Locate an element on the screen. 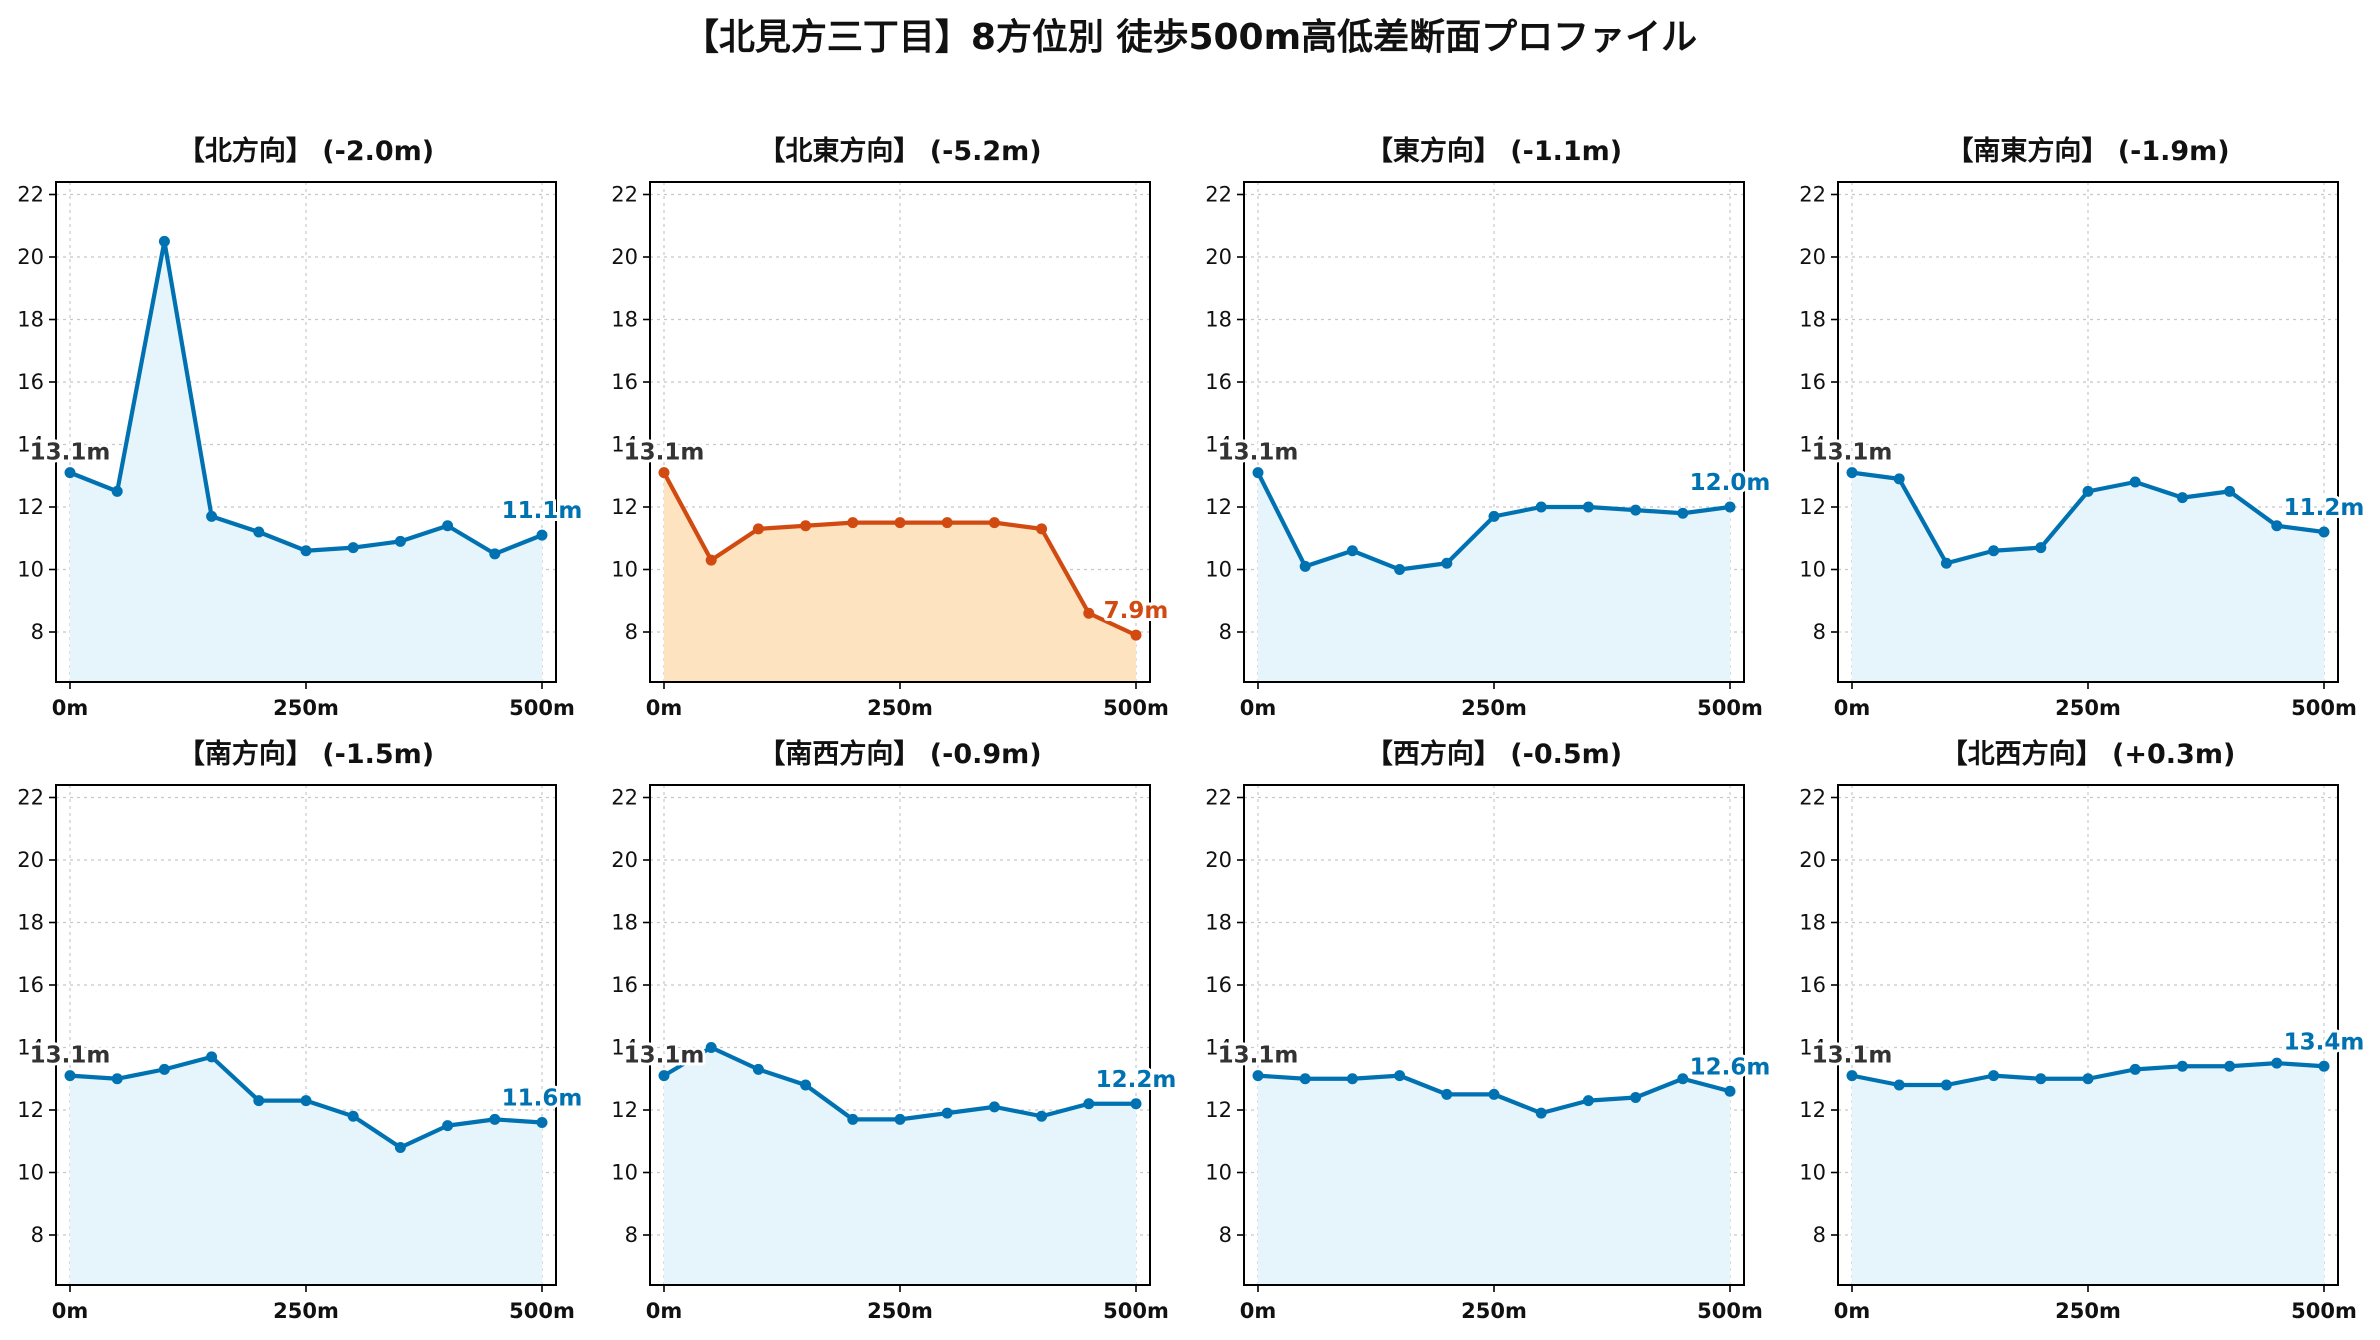 The image size is (2380, 1340). subplot-title: 【北東方向】 (-5.2m) is located at coordinates (899, 151).